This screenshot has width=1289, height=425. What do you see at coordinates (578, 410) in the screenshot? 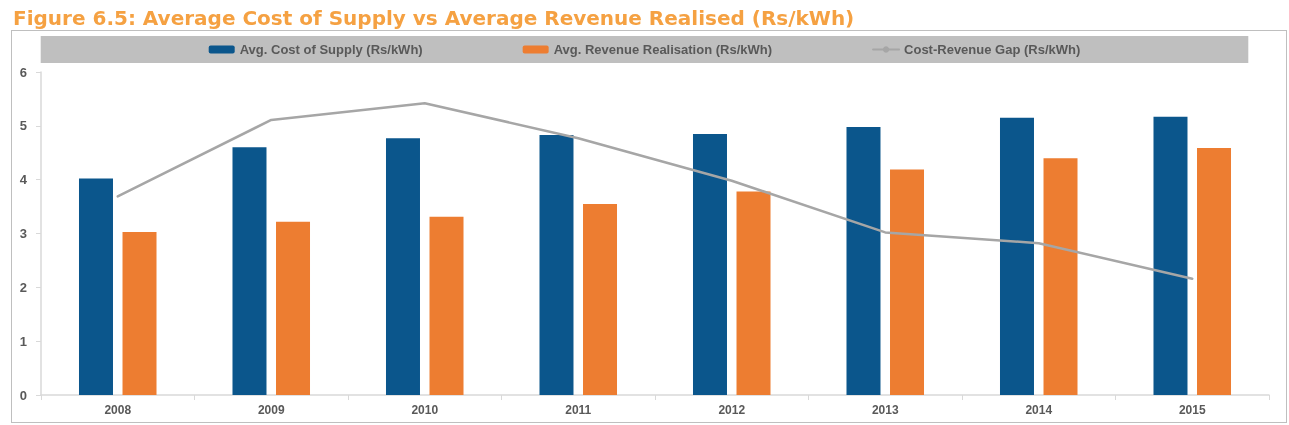
I see `x-tick-label: 2011` at bounding box center [578, 410].